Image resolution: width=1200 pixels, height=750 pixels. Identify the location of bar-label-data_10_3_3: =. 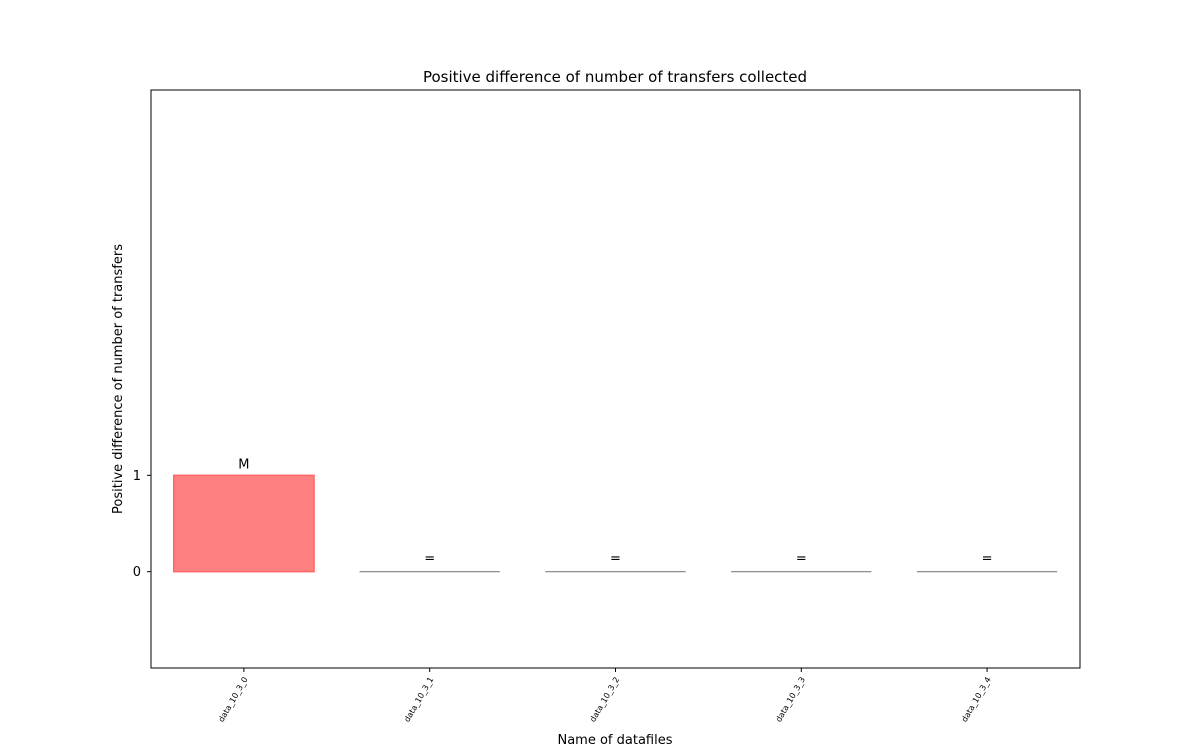
(801, 559).